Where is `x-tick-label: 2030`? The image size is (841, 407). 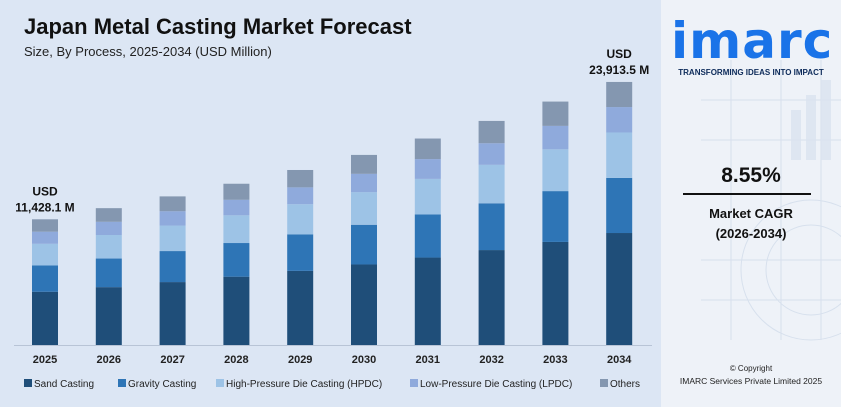 x-tick-label: 2030 is located at coordinates (364, 360).